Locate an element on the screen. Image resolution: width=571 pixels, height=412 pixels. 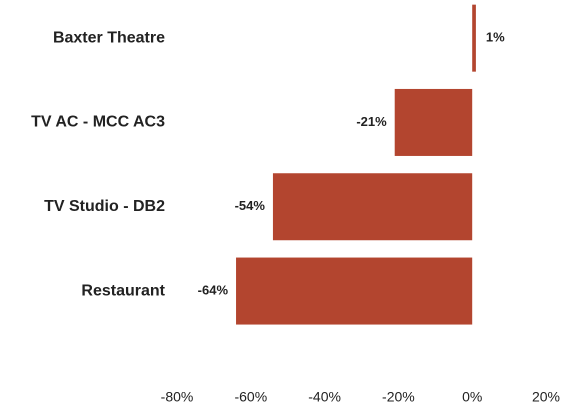
value-label: -54% is located at coordinates (250, 205).